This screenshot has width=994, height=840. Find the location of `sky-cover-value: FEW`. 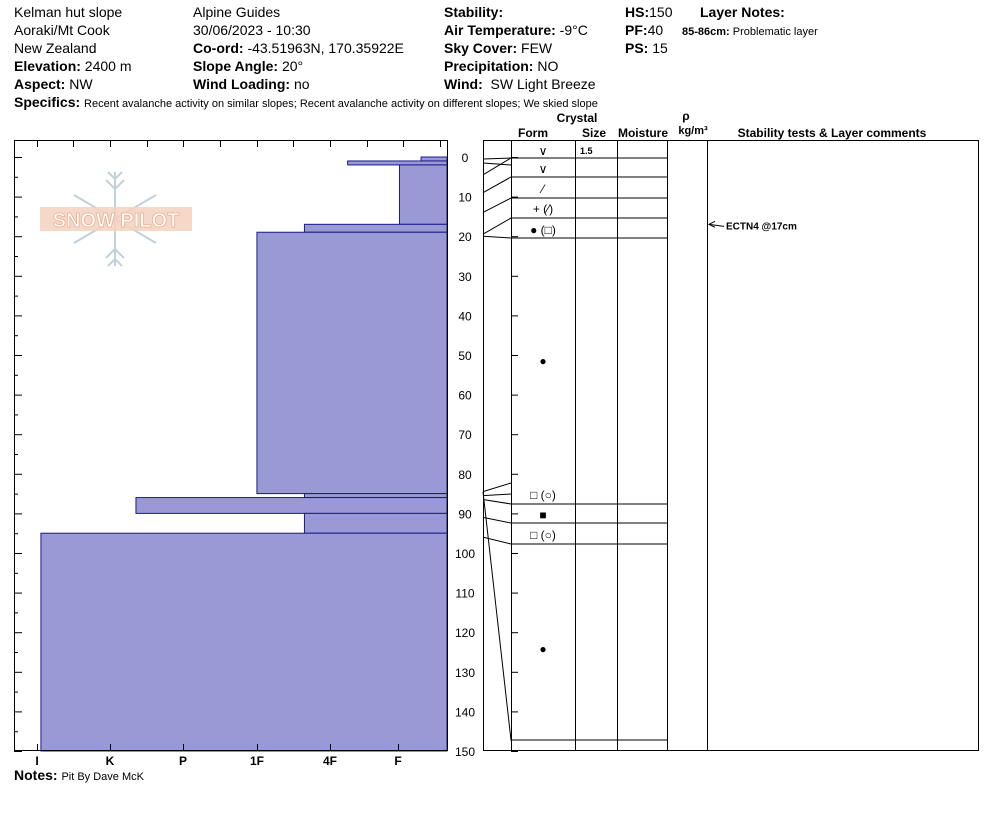

sky-cover-value: FEW is located at coordinates (537, 48).